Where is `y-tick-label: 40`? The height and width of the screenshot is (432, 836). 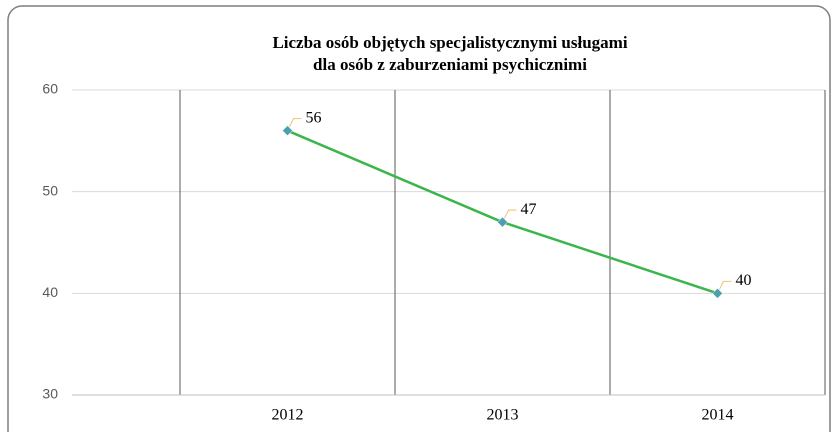
y-tick-label: 40 is located at coordinates (50, 292).